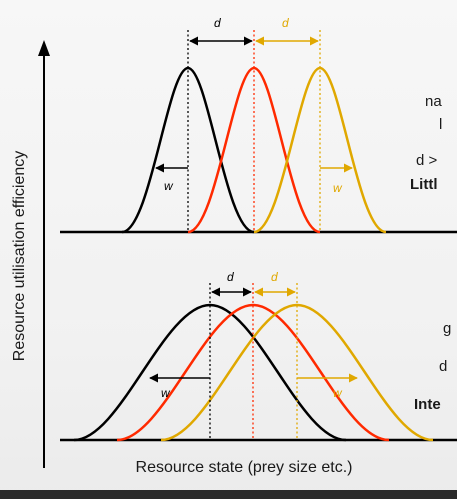  I want to click on x-axis-label: Resource state (prey size etc.), so click(244, 467).